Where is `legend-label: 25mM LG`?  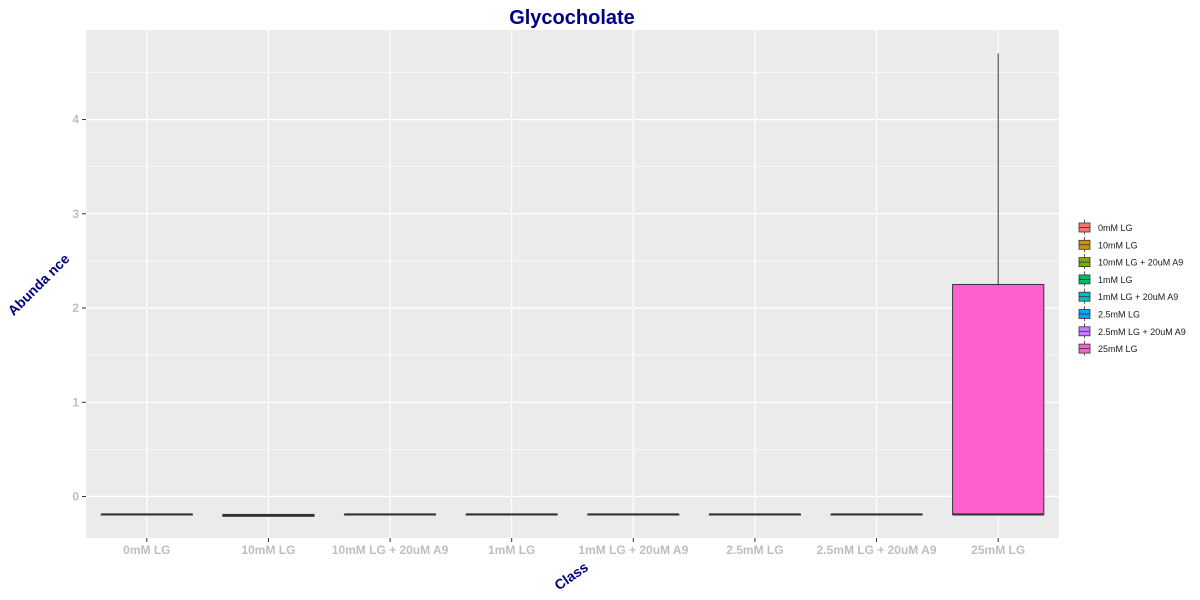
legend-label: 25mM LG is located at coordinates (1118, 349).